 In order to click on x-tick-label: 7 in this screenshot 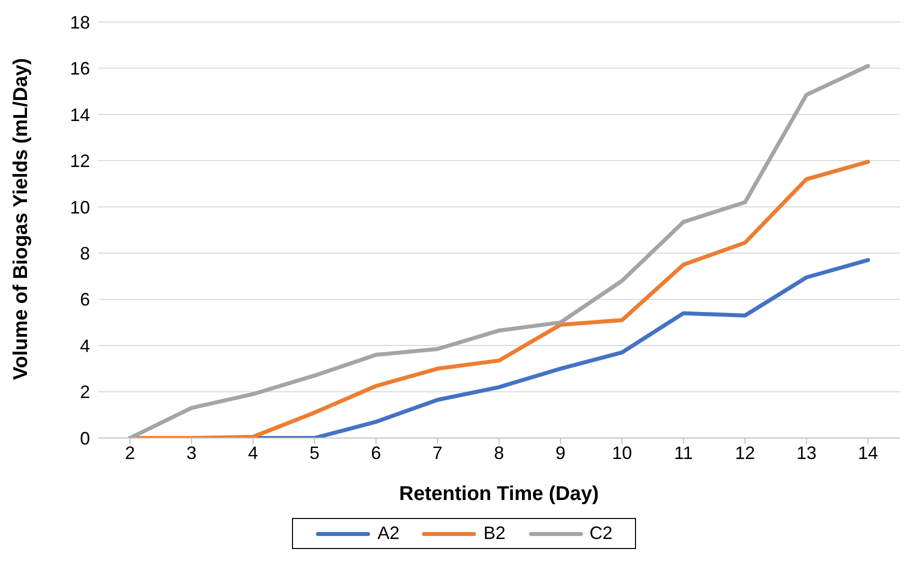, I will do `click(437, 452)`.